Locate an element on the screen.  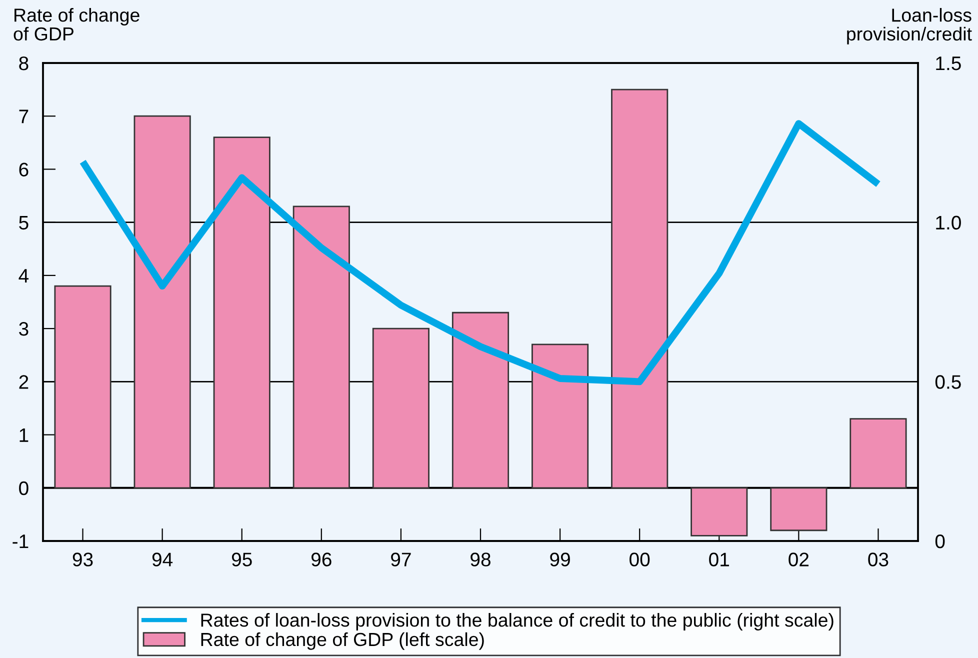
y2-tick-label: 0.5 is located at coordinates (948, 382).